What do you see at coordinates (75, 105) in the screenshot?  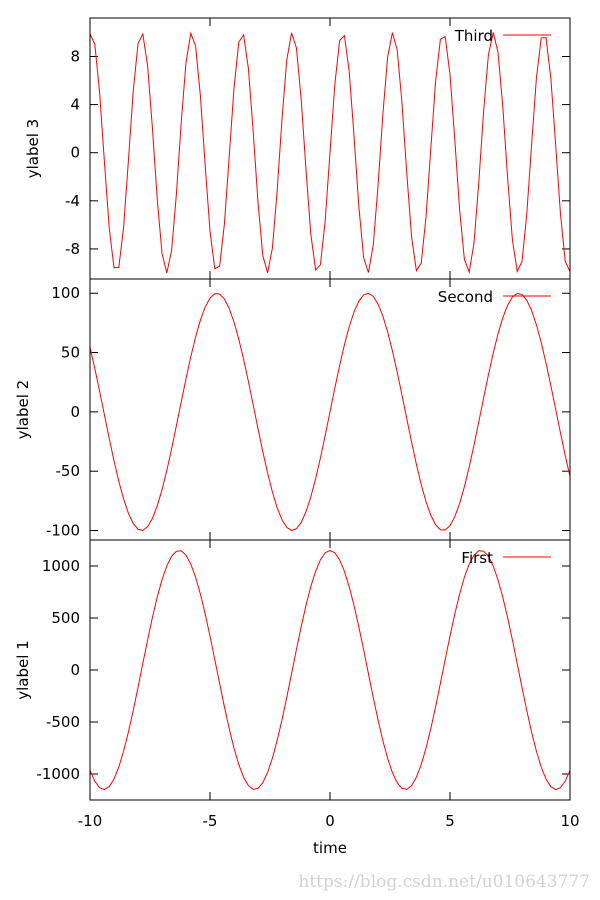 I see `y-tick-label: 4` at bounding box center [75, 105].